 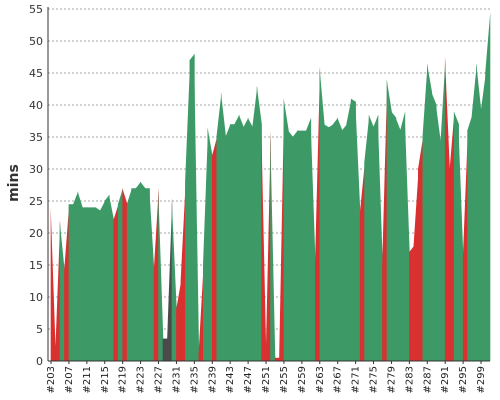 I want to click on y-tick-label: 10, so click(x=36, y=297).